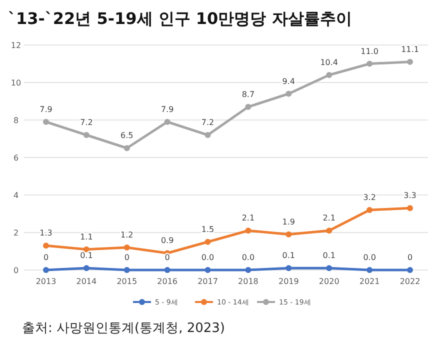 Image resolution: width=440 pixels, height=343 pixels. I want to click on y-tick-label: 6, so click(16, 157).